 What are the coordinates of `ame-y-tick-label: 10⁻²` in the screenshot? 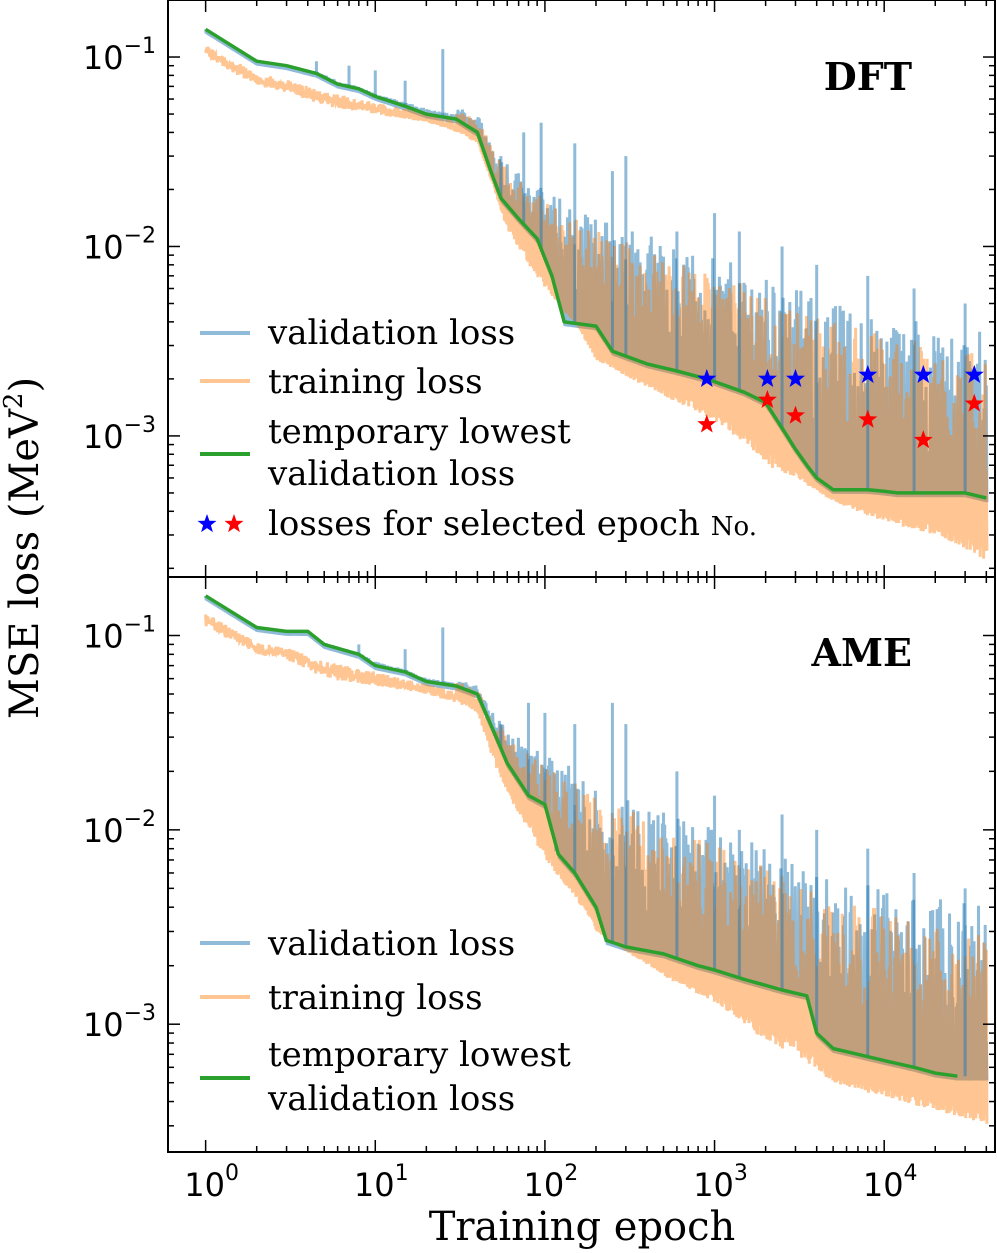 It's located at (119, 828).